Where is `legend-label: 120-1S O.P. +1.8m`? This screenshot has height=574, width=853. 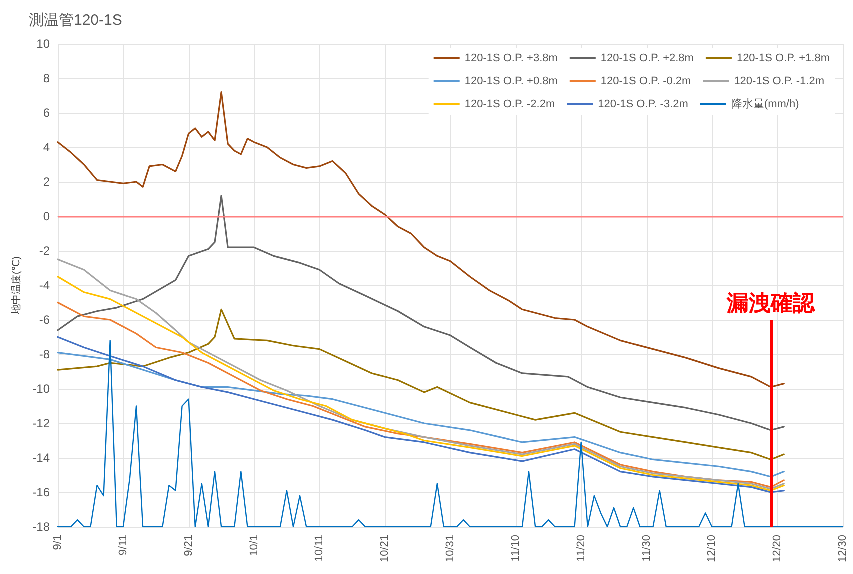
legend-label: 120-1S O.P. +1.8m is located at coordinates (783, 58).